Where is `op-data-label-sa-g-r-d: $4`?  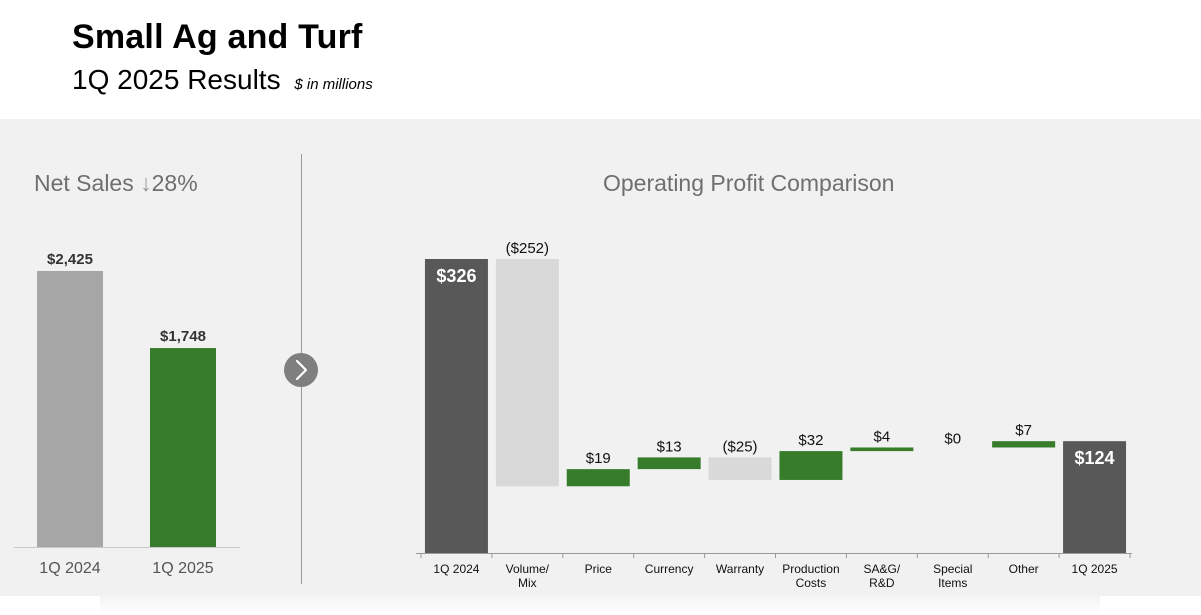
op-data-label-sa-g-r-d: $4 is located at coordinates (882, 436).